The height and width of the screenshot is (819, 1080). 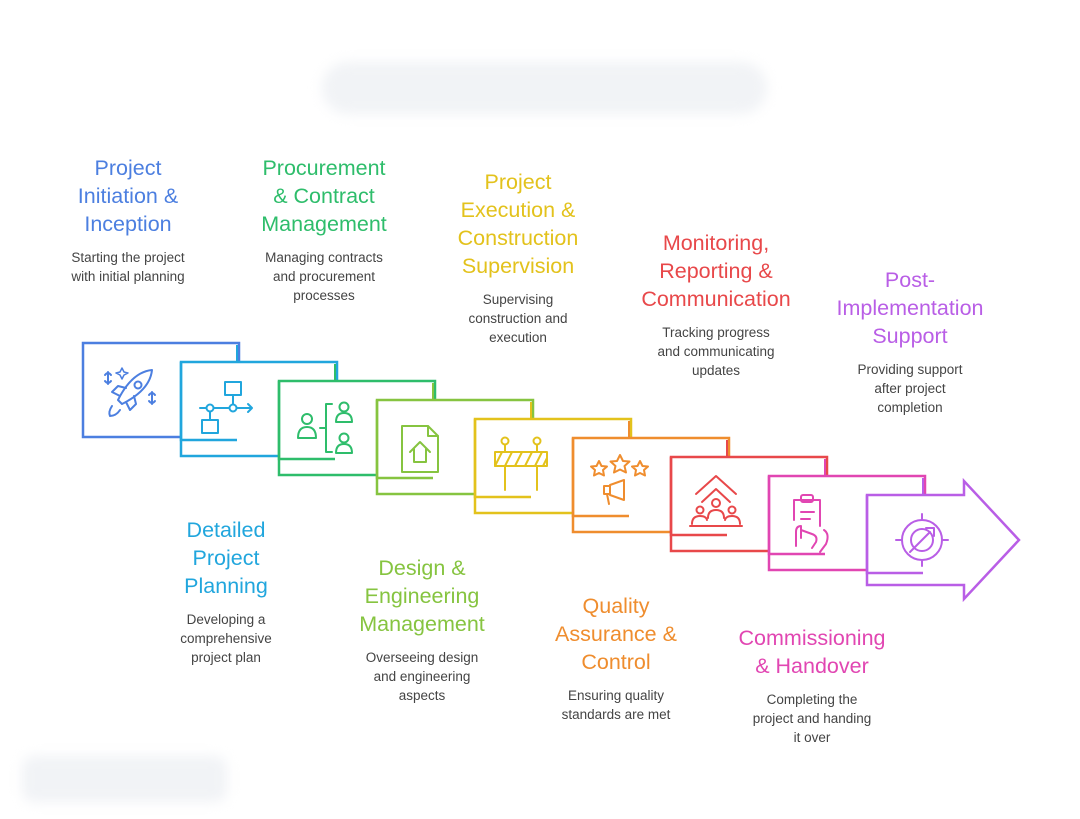 I want to click on step-5-description: Supervising construction and execution, so click(x=518, y=318).